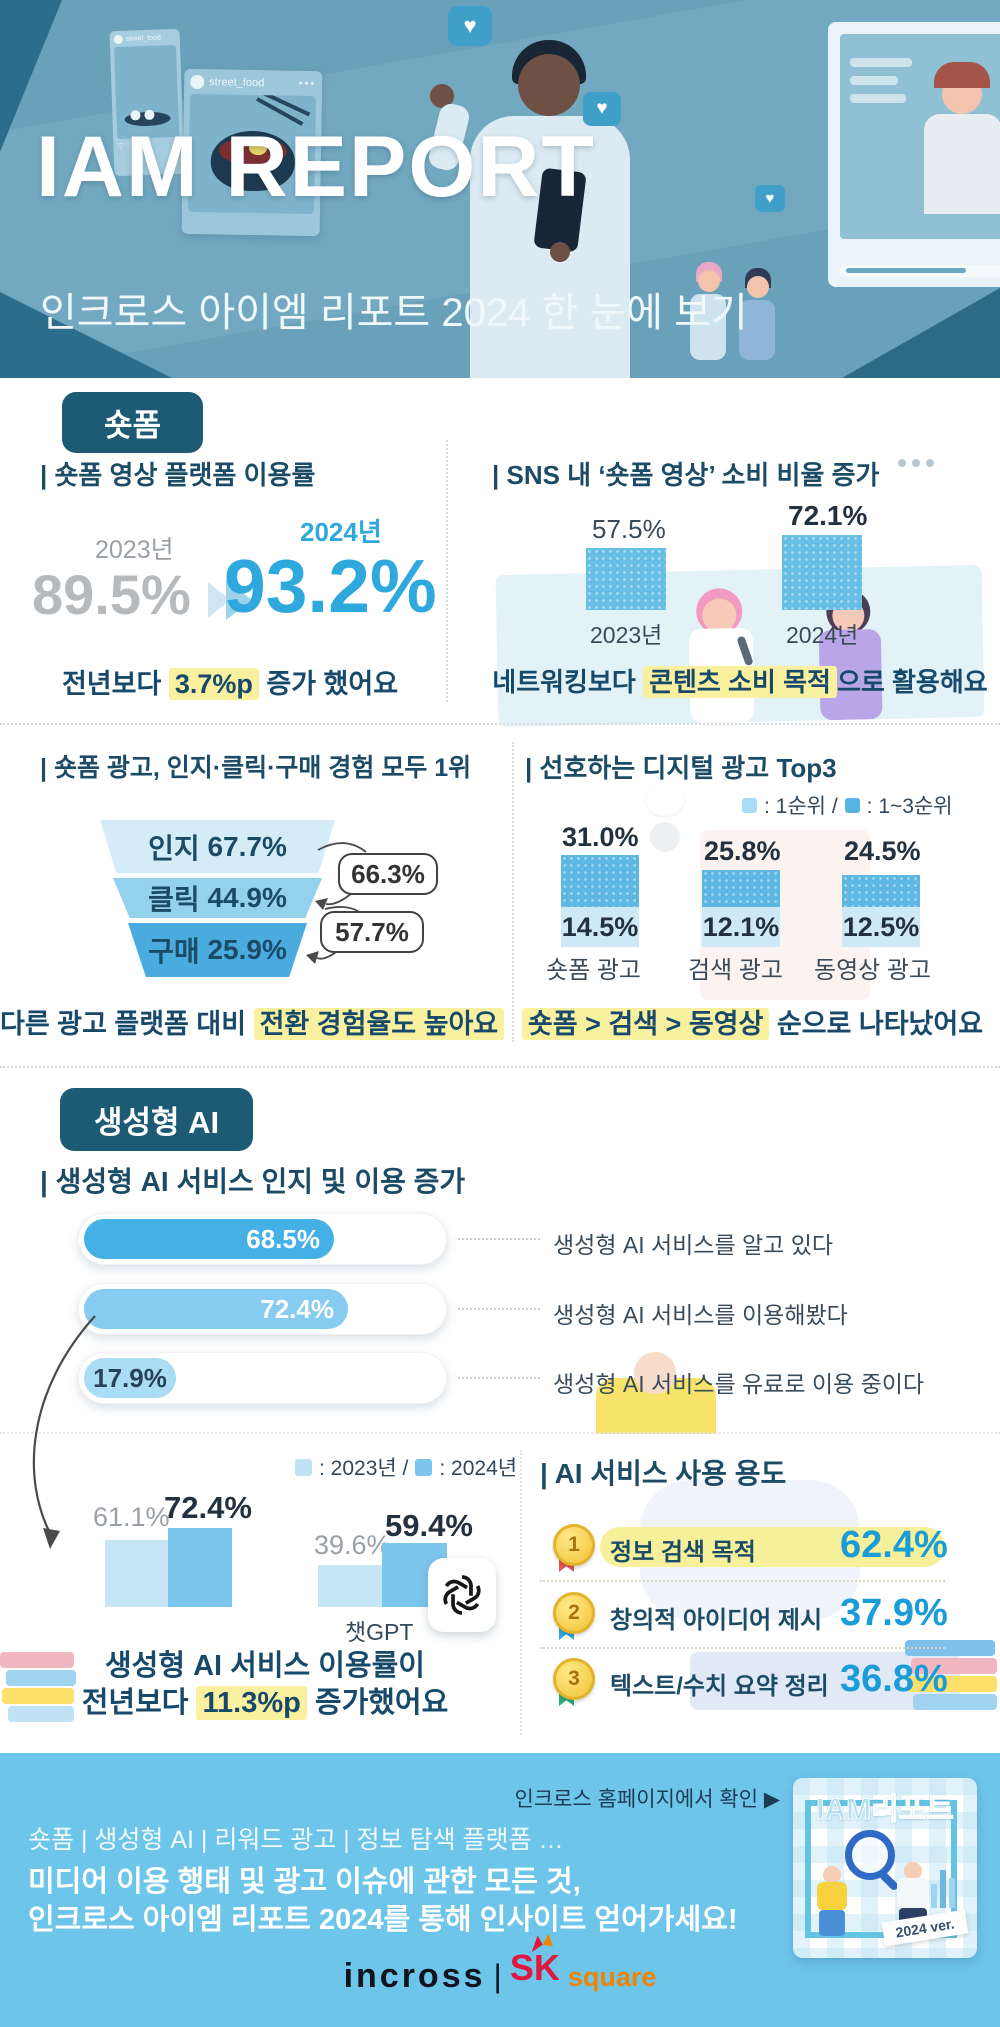  Describe the element at coordinates (882, 851) in the screenshot. I see `top3-col3-rank13: 24.5%` at that location.